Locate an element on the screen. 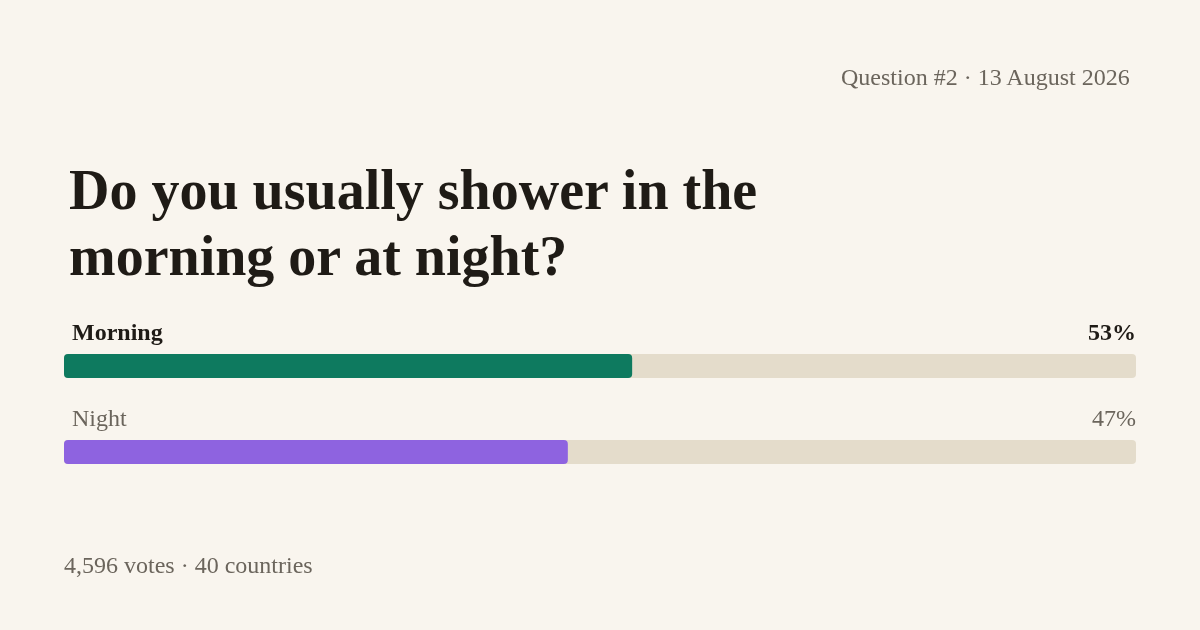 The height and width of the screenshot is (630, 1200). y-tick-label: Morning is located at coordinates (117, 332).